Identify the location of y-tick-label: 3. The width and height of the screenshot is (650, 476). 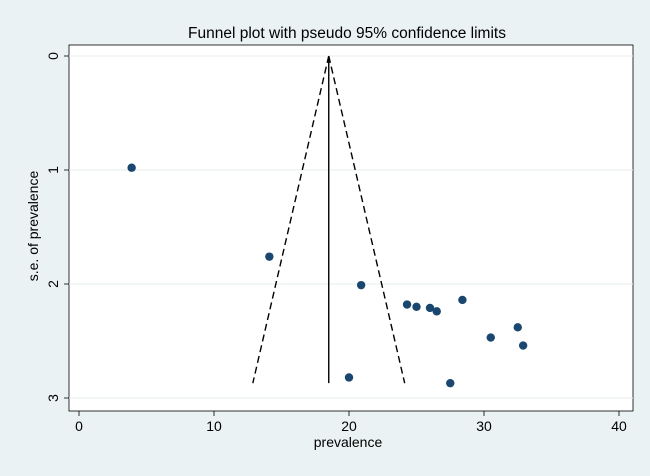
(53, 398).